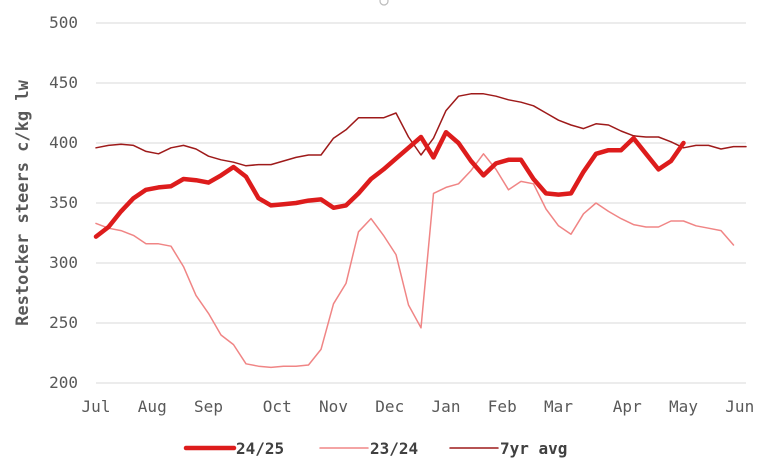 The image size is (768, 463). I want to click on y-tick-label: 400, so click(63, 142).